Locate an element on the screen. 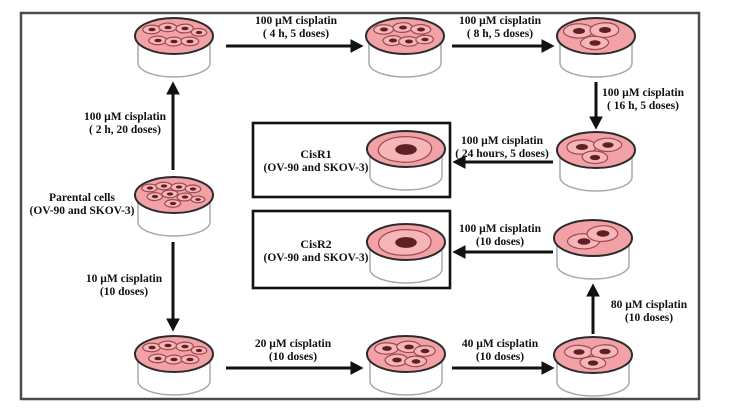 This screenshot has width=729, height=419. arrow-2h-20doses: 100 µM cisplatin( 2 h, 20 doses) is located at coordinates (132, 125).